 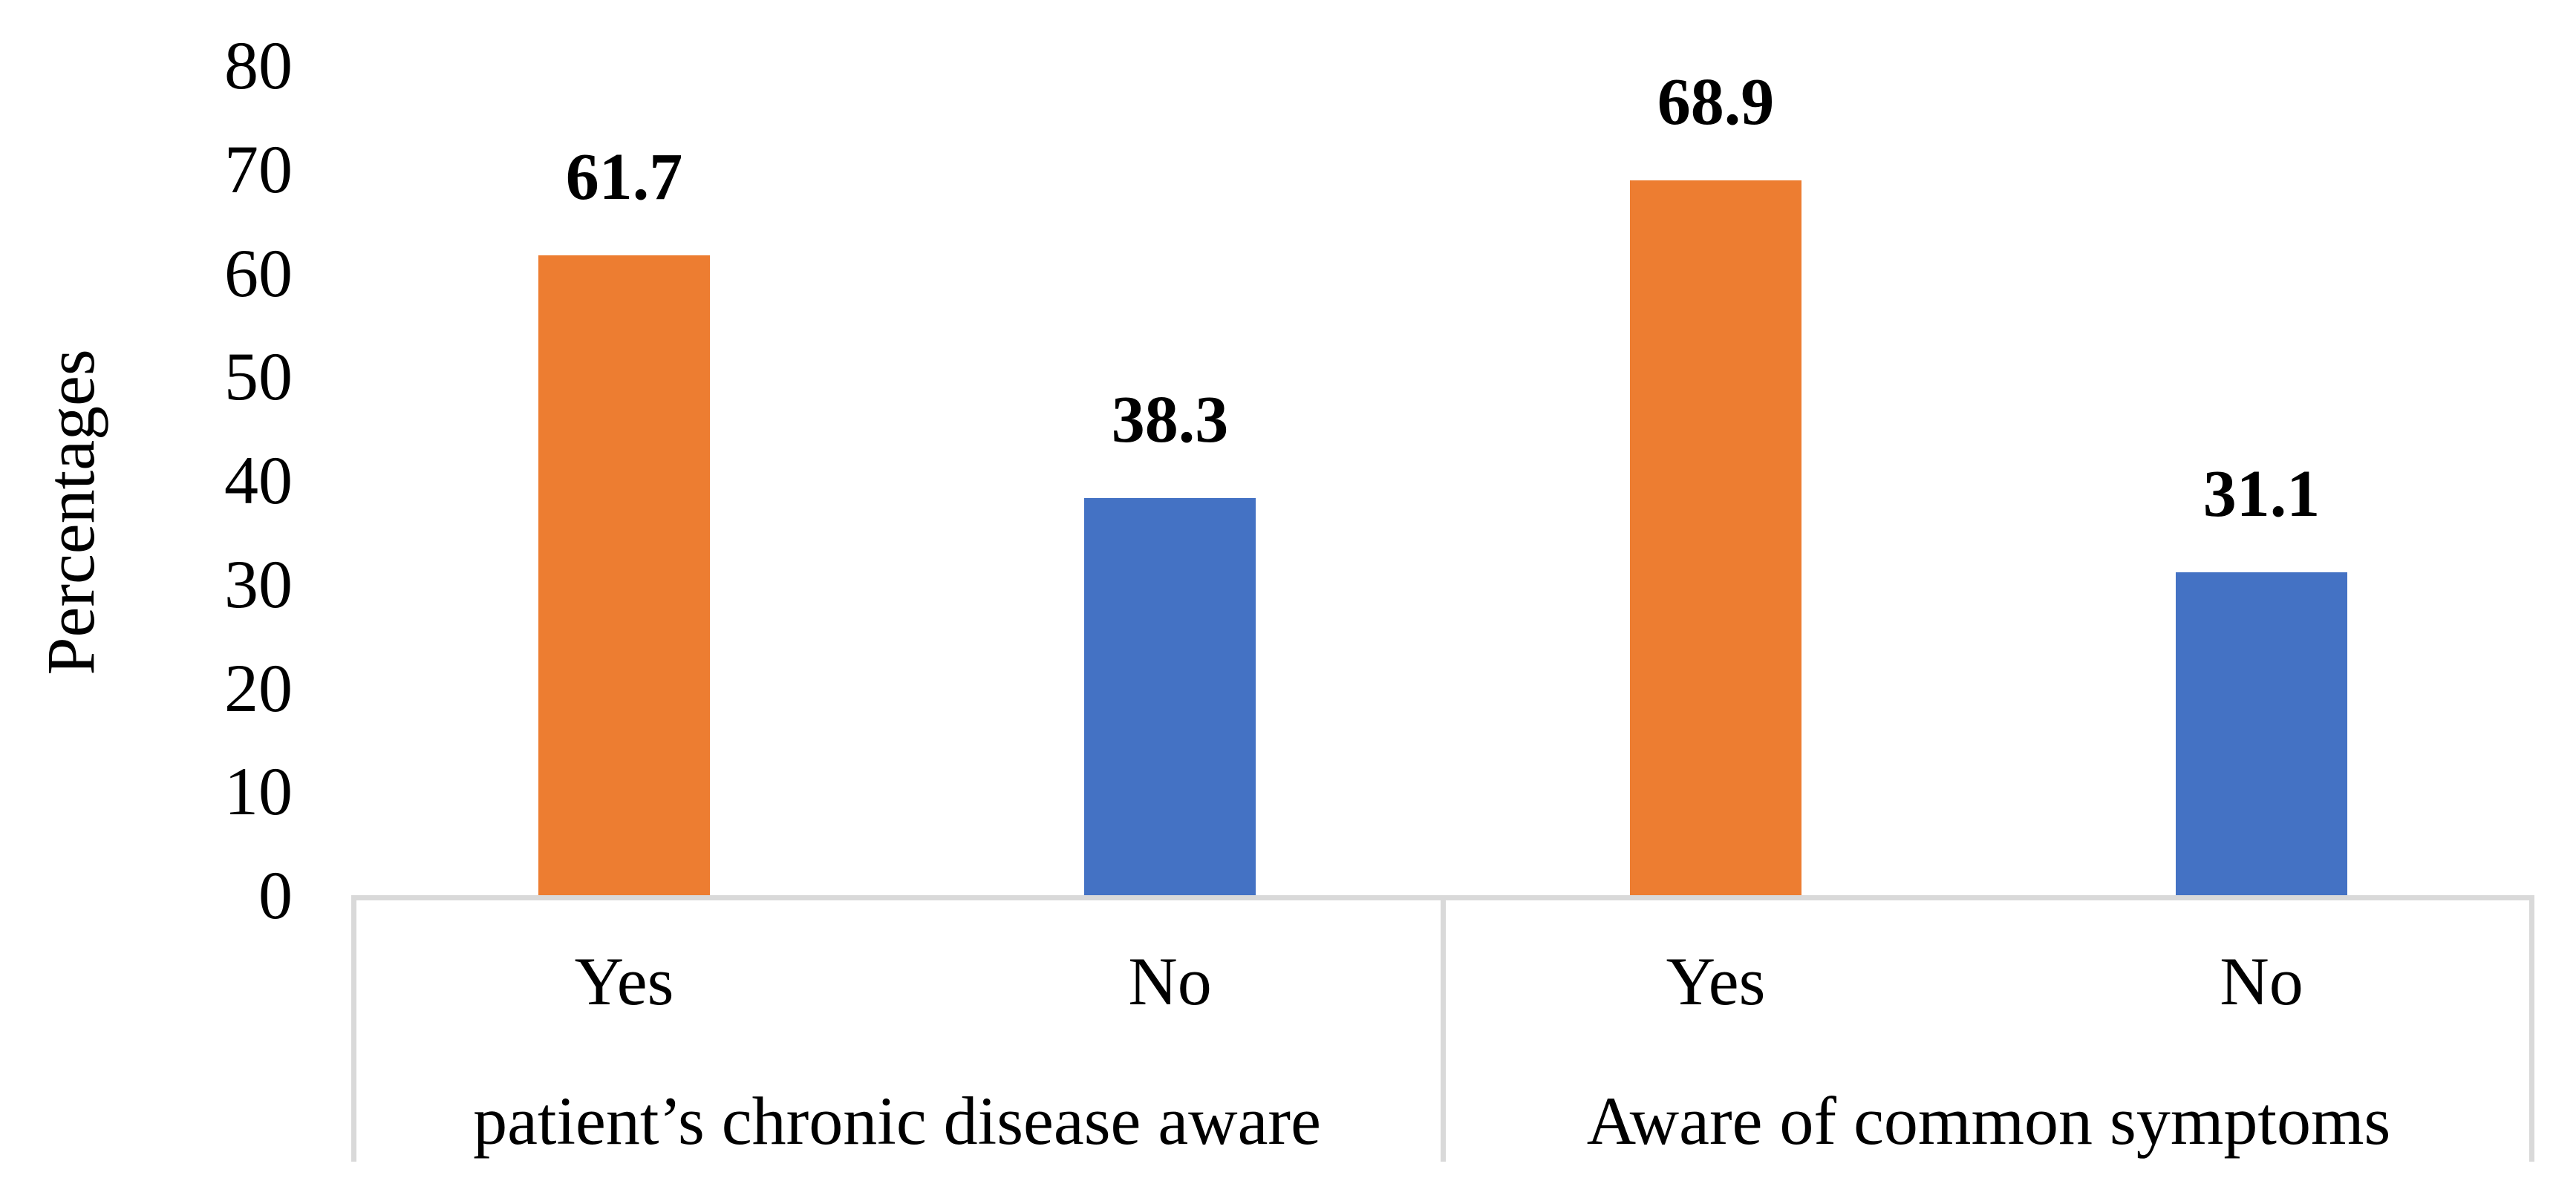 What do you see at coordinates (258, 273) in the screenshot?
I see `y-tick-label-60: 60` at bounding box center [258, 273].